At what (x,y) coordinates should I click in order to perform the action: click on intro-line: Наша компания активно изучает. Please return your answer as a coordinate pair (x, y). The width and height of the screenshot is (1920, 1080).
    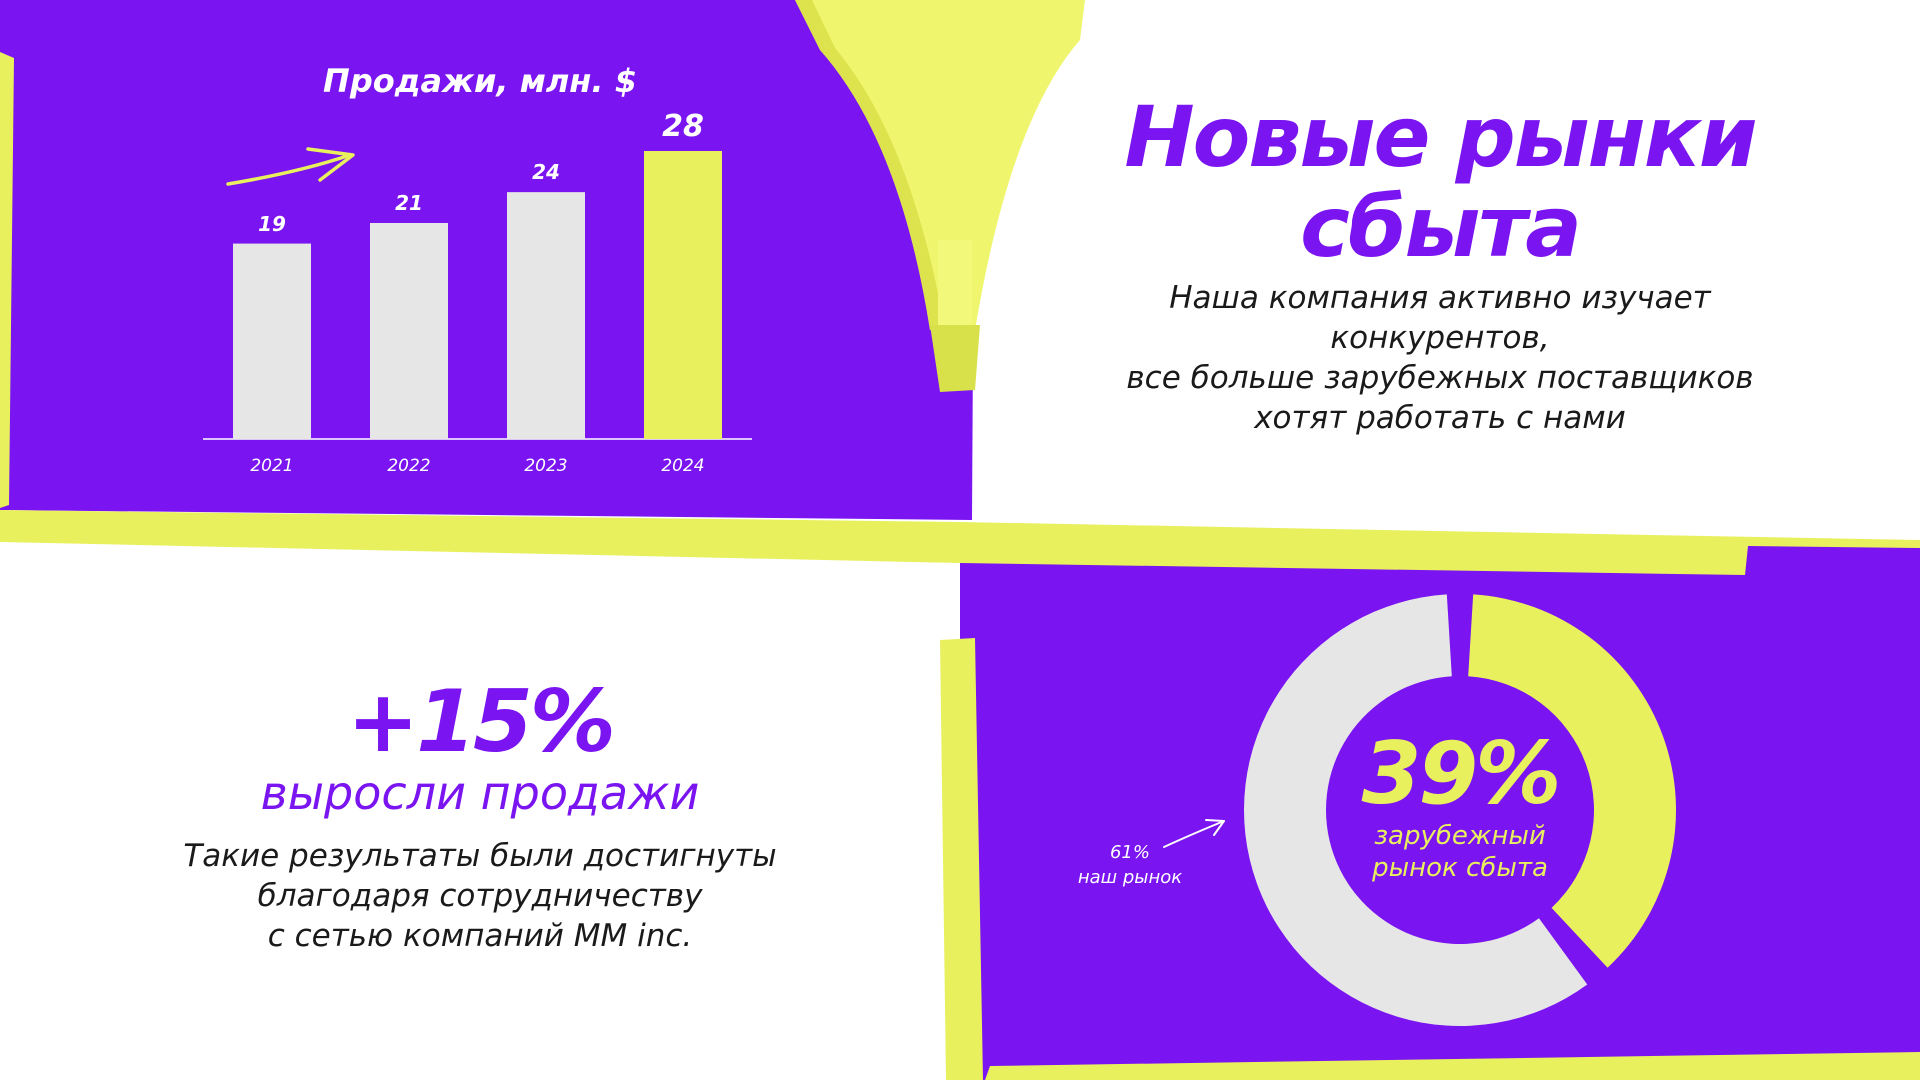
    Looking at the image, I should click on (1440, 298).